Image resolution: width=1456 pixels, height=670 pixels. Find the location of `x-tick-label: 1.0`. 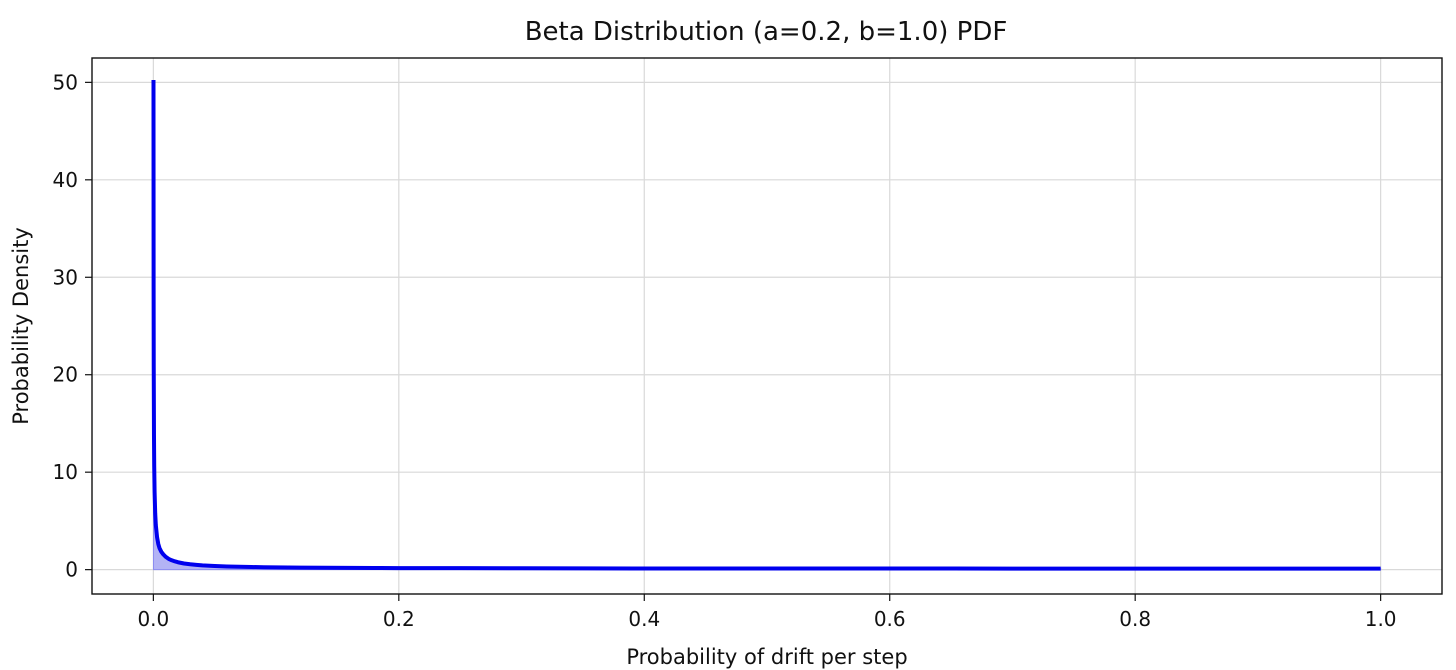

x-tick-label: 1.0 is located at coordinates (1381, 619).